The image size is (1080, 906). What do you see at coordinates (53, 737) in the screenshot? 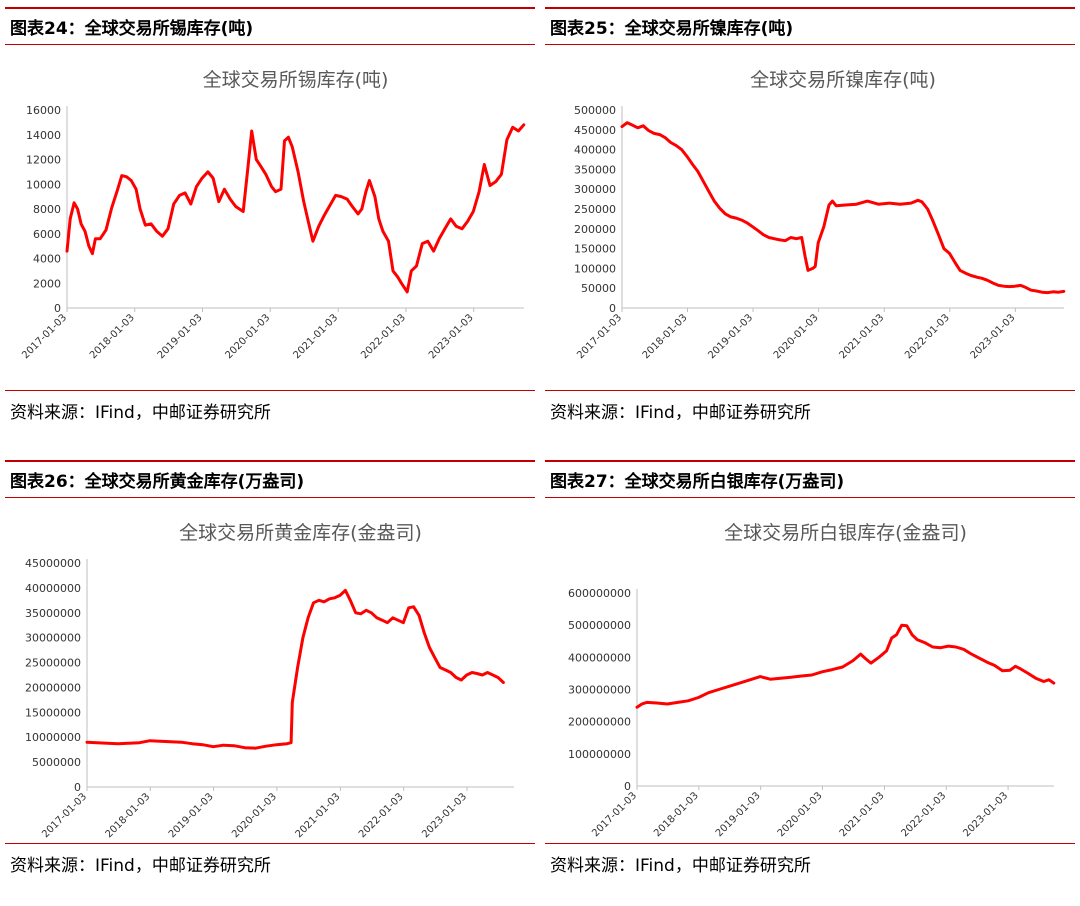
I see `y-tick-label: 10000000` at bounding box center [53, 737].